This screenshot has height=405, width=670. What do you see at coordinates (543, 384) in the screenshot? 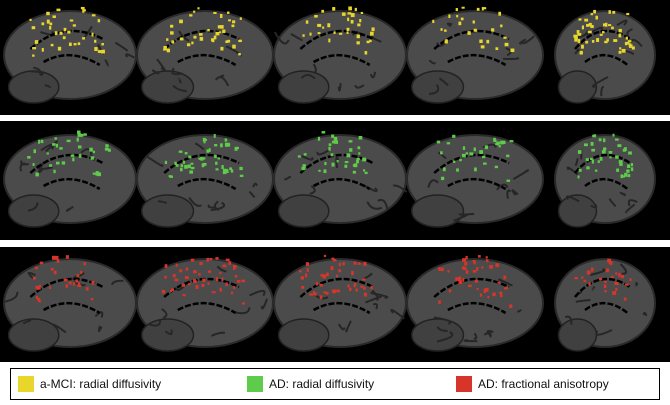
I see `legend-label: AD: fractional anisotropy` at bounding box center [543, 384].